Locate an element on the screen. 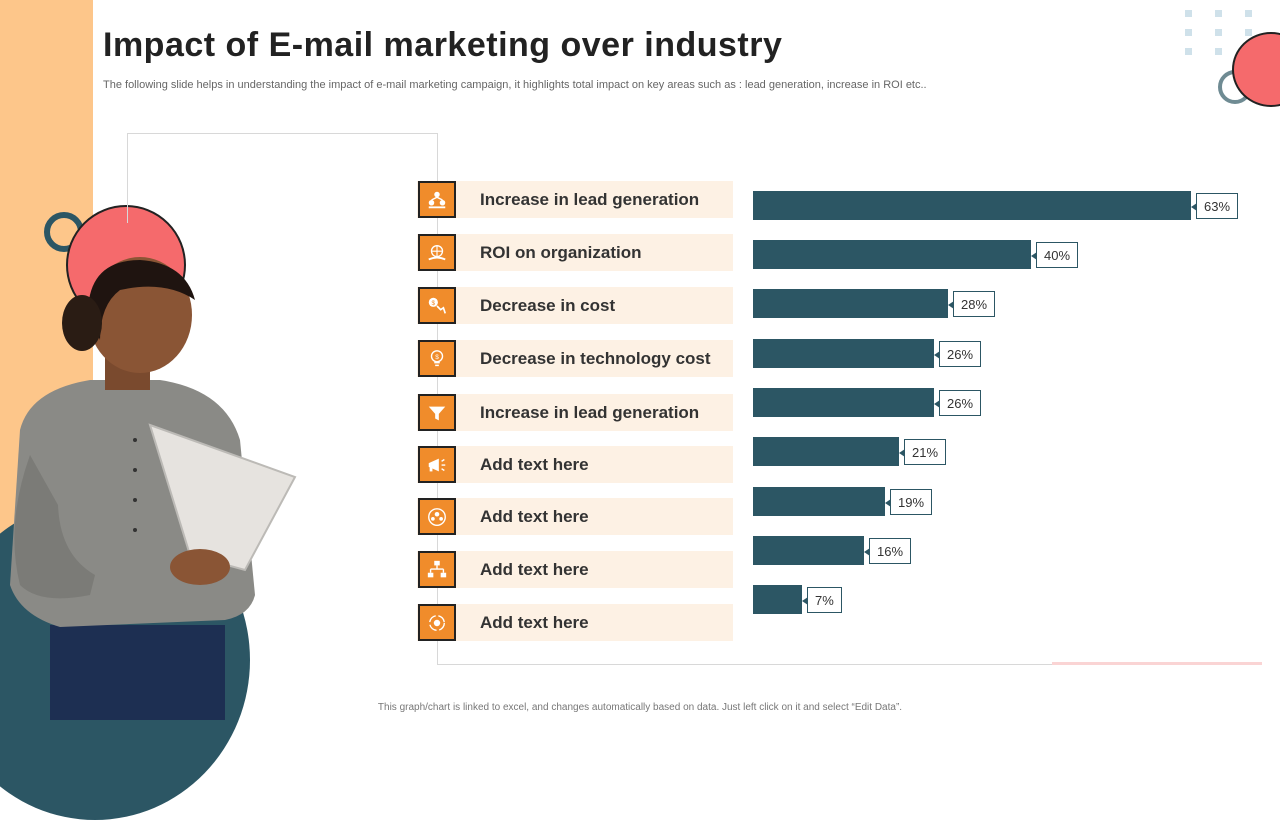 The image size is (1280, 820). coin-bulb-icon: $ is located at coordinates (437, 358).